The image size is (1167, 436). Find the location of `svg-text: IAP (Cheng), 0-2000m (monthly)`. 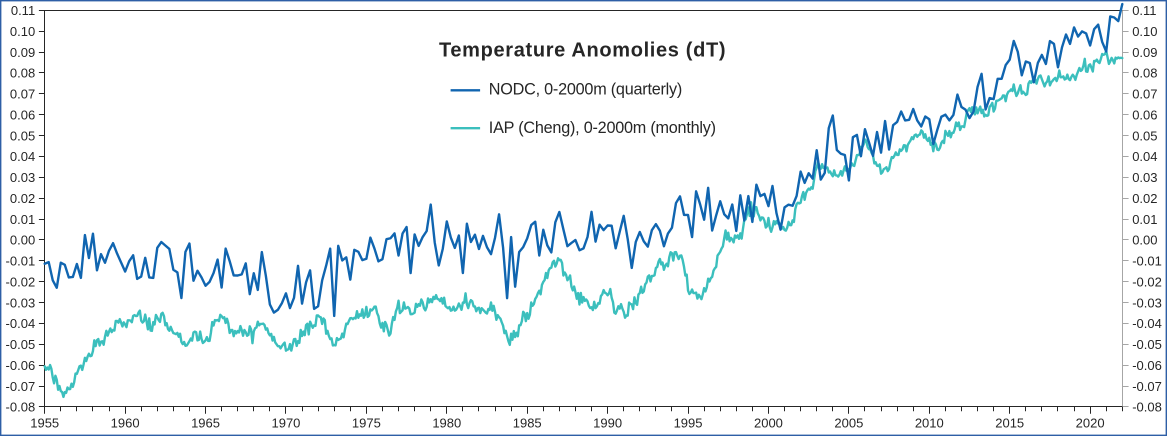

svg-text: IAP (Cheng), 0-2000m (monthly) is located at coordinates (602, 128).